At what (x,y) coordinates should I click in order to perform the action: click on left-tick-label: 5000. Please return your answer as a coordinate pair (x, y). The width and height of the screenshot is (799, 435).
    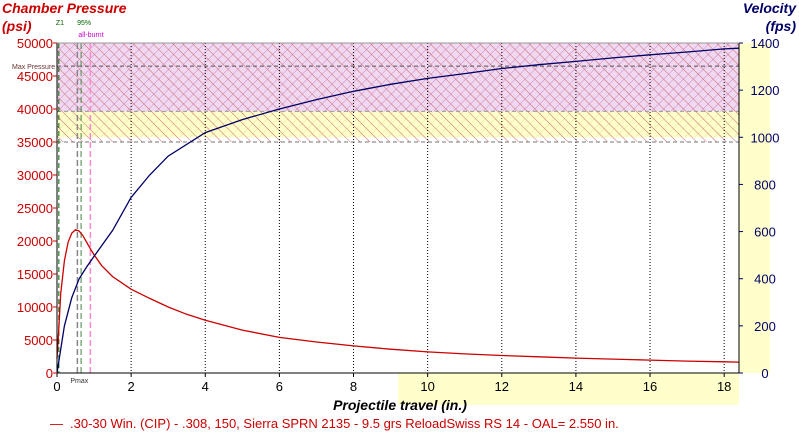
    Looking at the image, I should click on (38, 340).